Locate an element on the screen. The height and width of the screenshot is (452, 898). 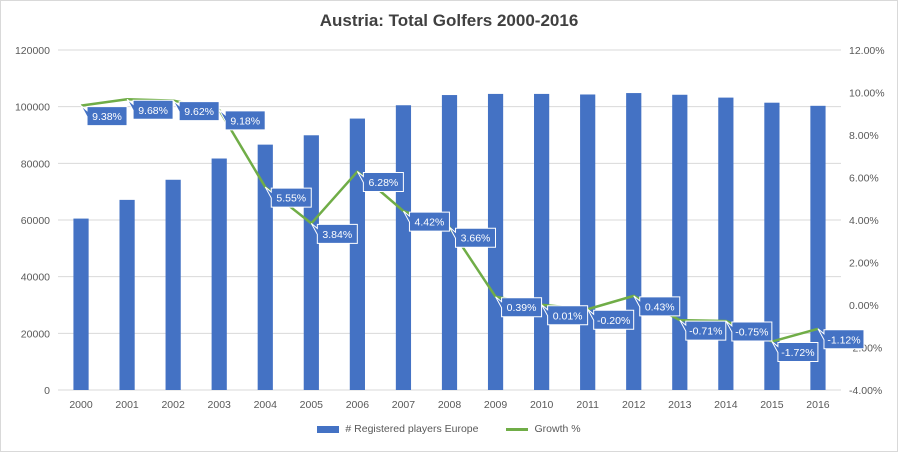
data-label: -0.20% is located at coordinates (611, 319).